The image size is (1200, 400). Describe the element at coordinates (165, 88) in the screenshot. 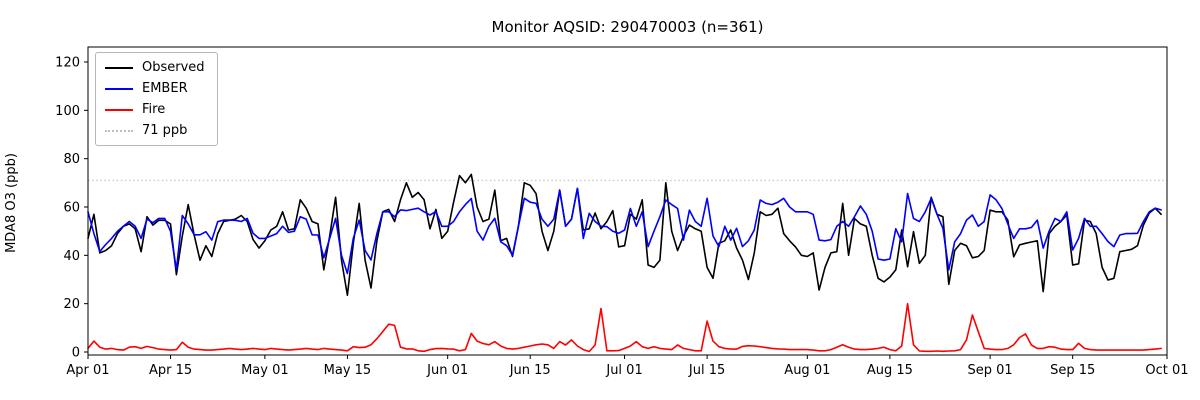

I see `legend-label: EMBER` at that location.